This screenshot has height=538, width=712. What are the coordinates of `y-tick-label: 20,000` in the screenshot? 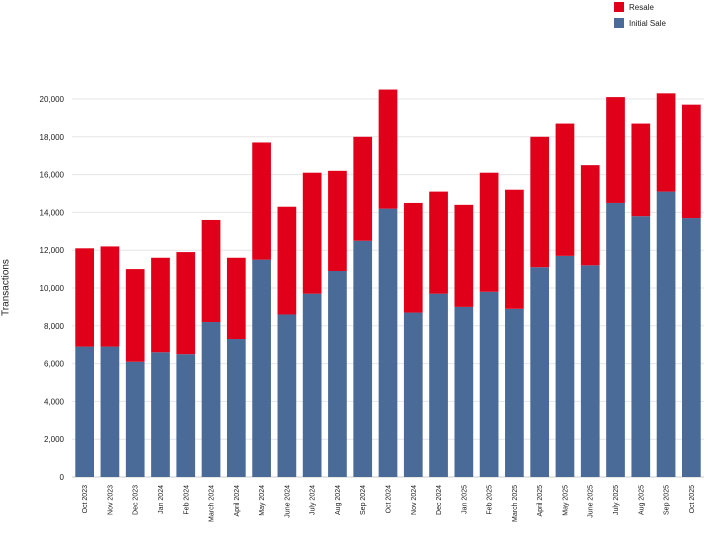 It's located at (52, 99).